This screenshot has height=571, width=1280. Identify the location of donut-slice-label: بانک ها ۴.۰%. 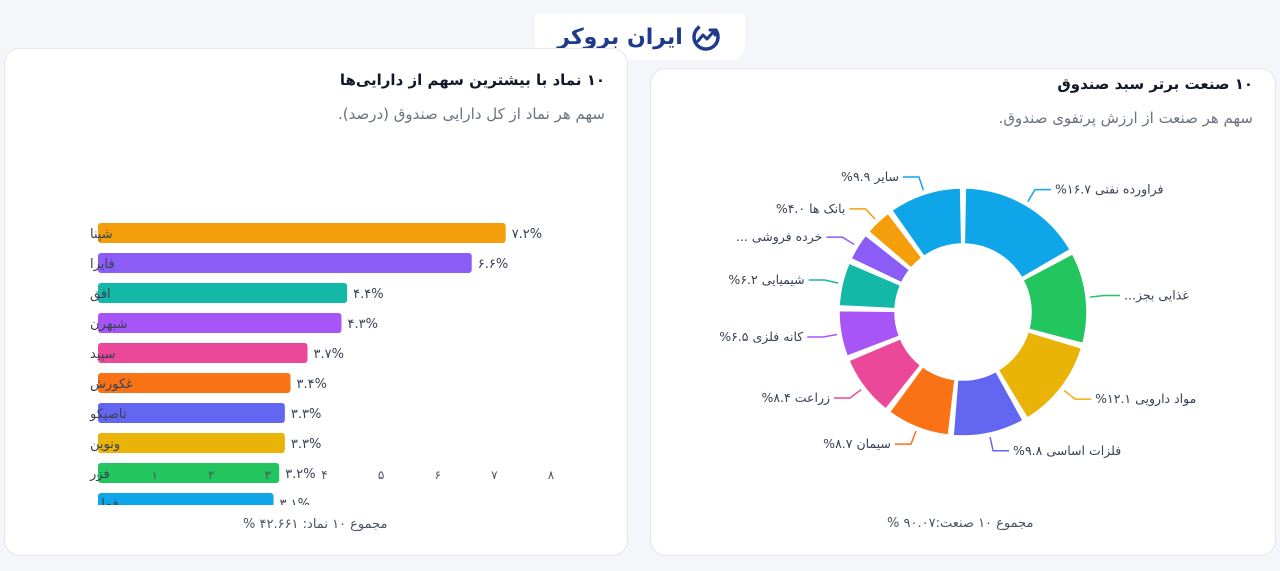
(811, 208).